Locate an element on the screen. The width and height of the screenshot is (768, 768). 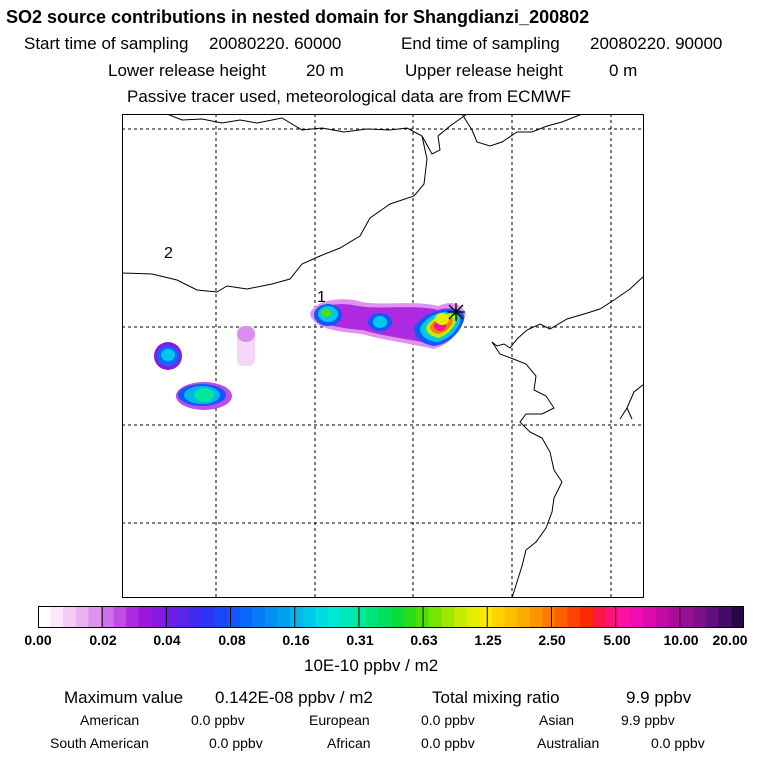
colorbar-tick: 0.02 is located at coordinates (103, 640).